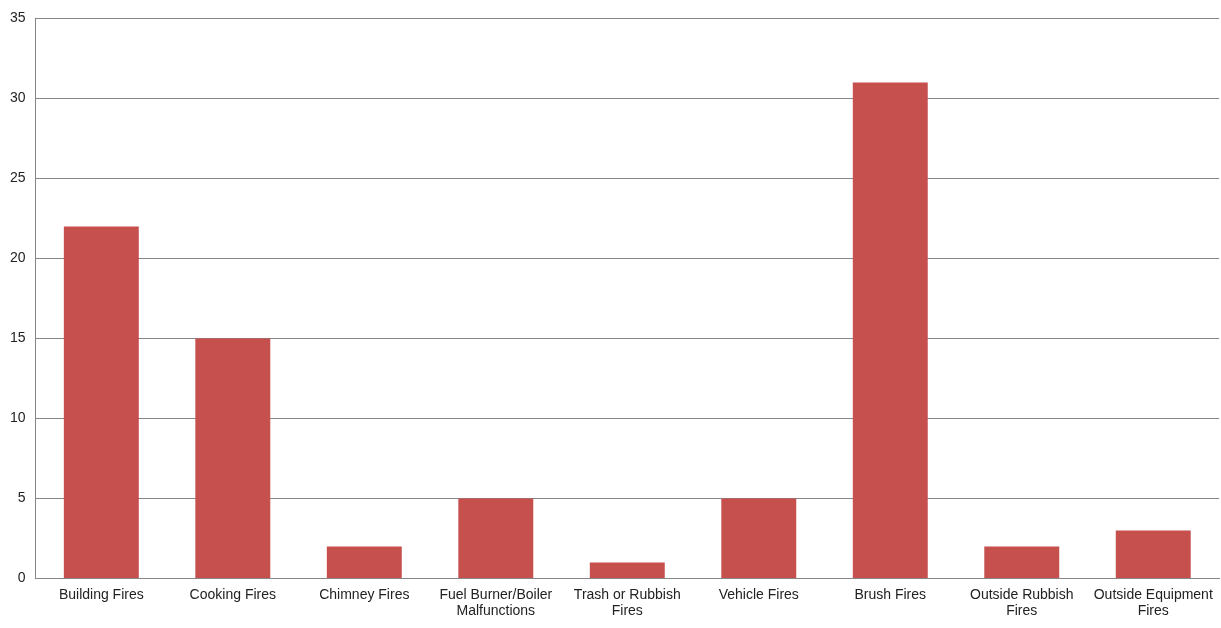 The image size is (1221, 628). Describe the element at coordinates (496, 602) in the screenshot. I see `x-tick-label: Fuel Burner/Boiler Malfunctions` at that location.